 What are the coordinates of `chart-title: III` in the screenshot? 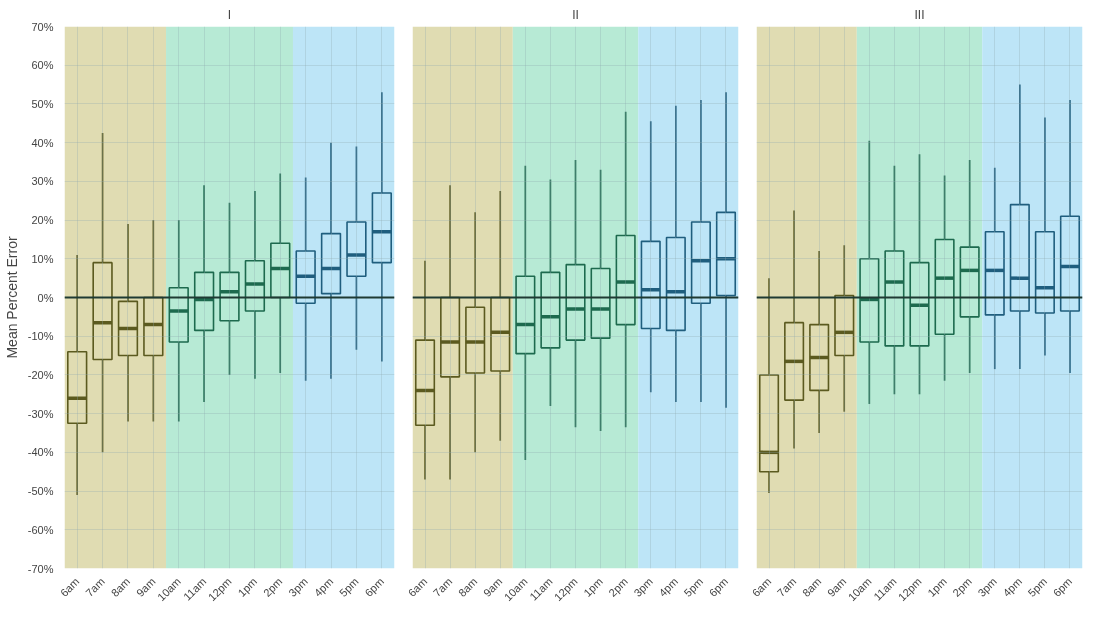 It's located at (919, 14).